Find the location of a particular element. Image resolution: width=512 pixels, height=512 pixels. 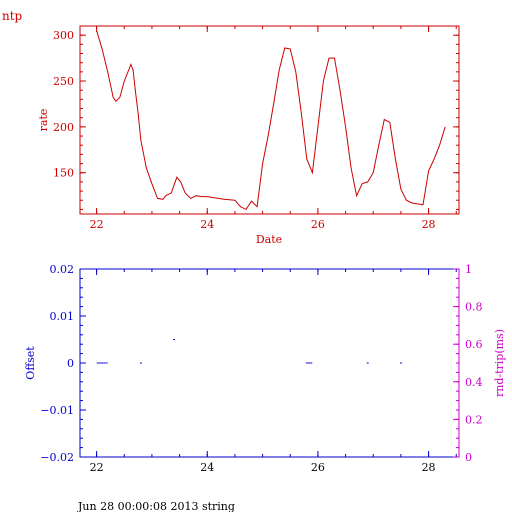

offset-series is located at coordinates (249, 351).